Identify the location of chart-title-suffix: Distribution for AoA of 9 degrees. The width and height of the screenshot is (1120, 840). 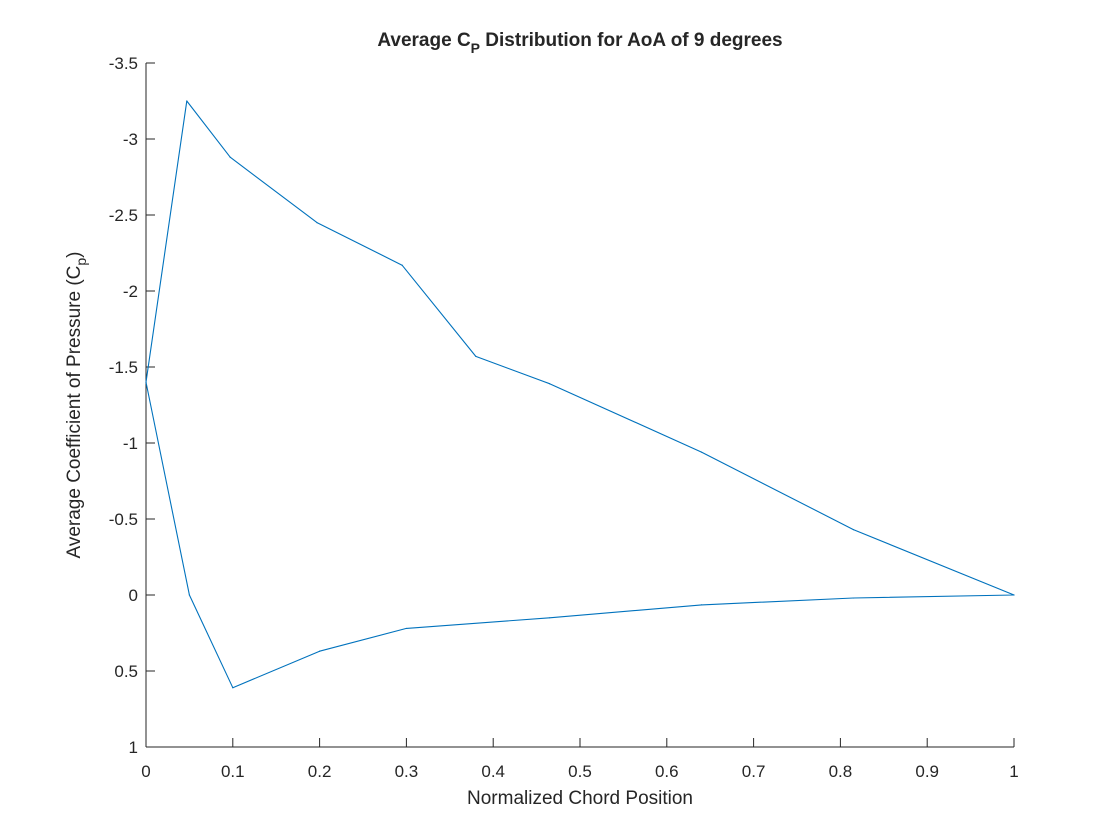
(631, 40).